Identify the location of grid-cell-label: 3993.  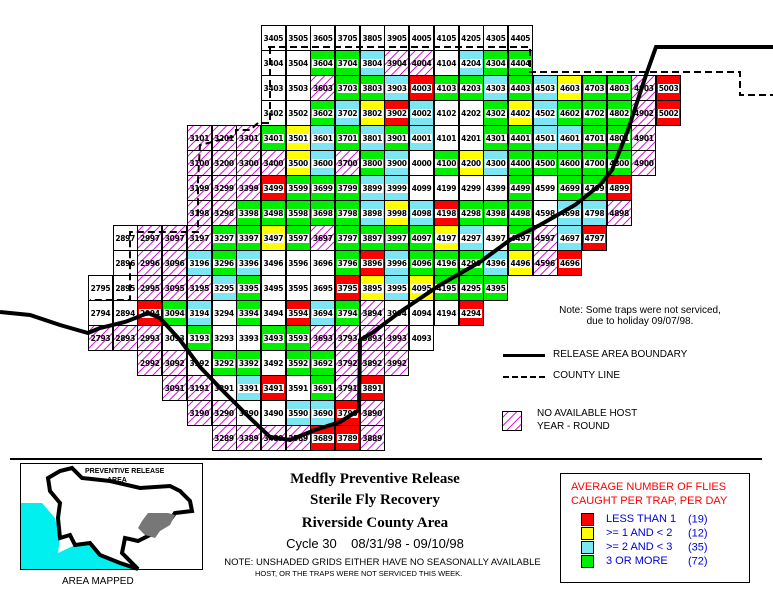
(397, 338).